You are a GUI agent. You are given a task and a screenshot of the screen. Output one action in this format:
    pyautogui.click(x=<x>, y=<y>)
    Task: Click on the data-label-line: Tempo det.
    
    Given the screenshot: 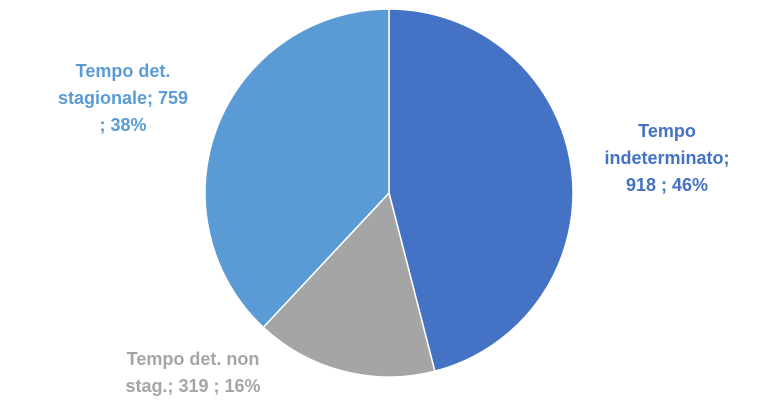 What is the action you would take?
    pyautogui.click(x=123, y=71)
    